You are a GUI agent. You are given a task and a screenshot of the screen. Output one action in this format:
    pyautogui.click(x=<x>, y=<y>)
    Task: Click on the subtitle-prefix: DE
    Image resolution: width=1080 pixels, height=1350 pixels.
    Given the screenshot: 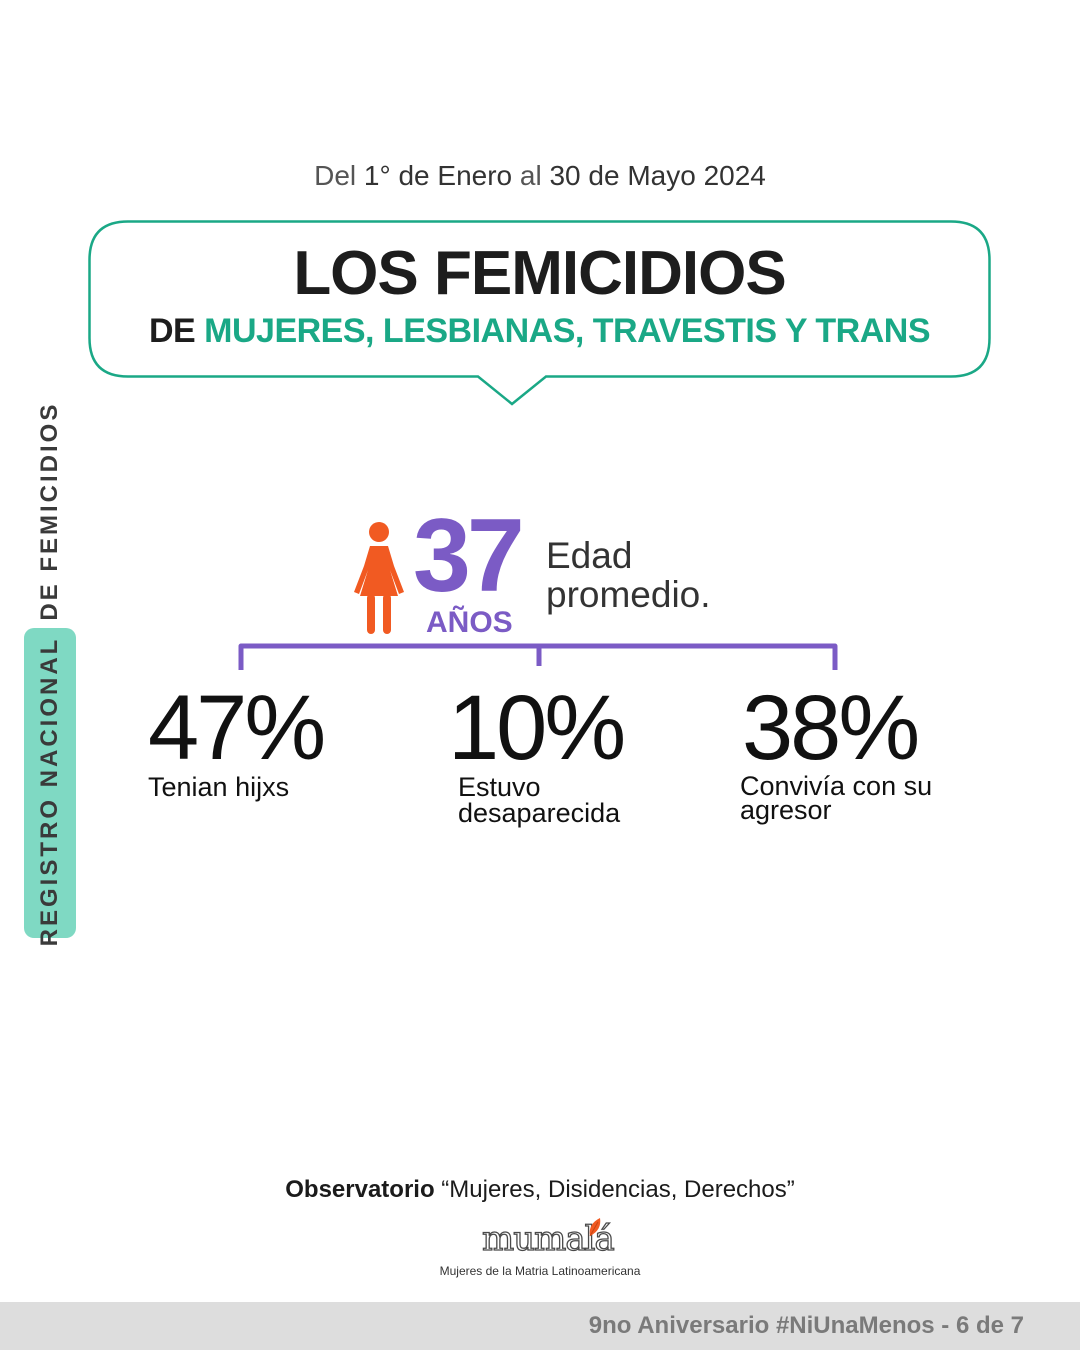 What is the action you would take?
    pyautogui.click(x=172, y=331)
    